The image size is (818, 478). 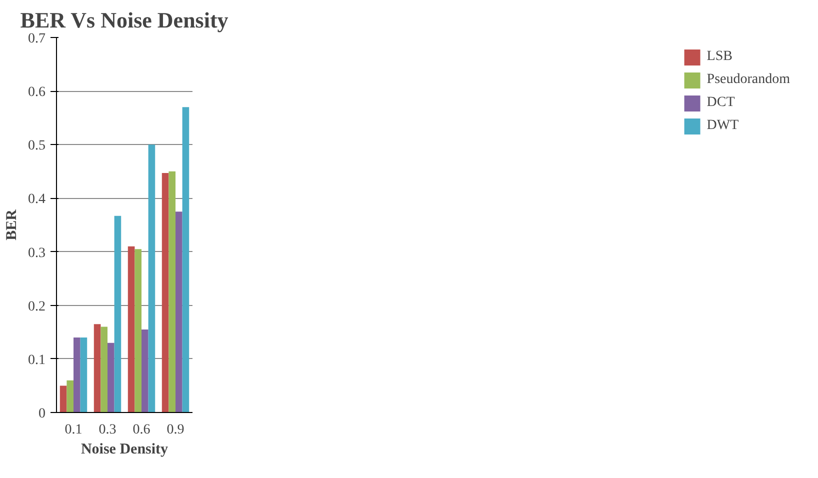 What do you see at coordinates (73, 430) in the screenshot?
I see `x-tick-label: 0.1` at bounding box center [73, 430].